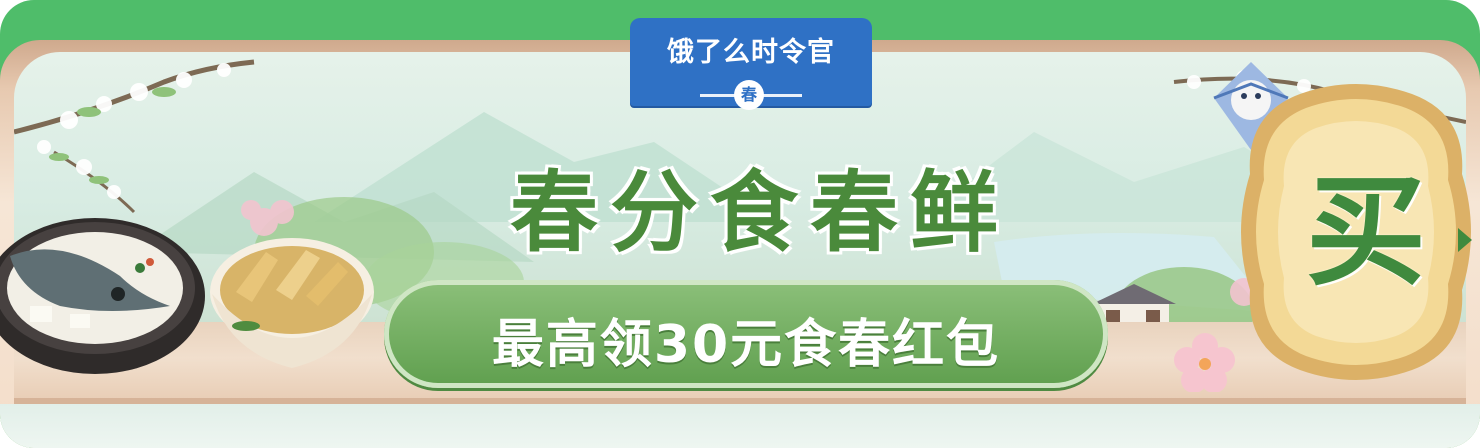 The width and height of the screenshot is (1480, 448). What do you see at coordinates (740, 401) in the screenshot?
I see `counter-edge` at bounding box center [740, 401].